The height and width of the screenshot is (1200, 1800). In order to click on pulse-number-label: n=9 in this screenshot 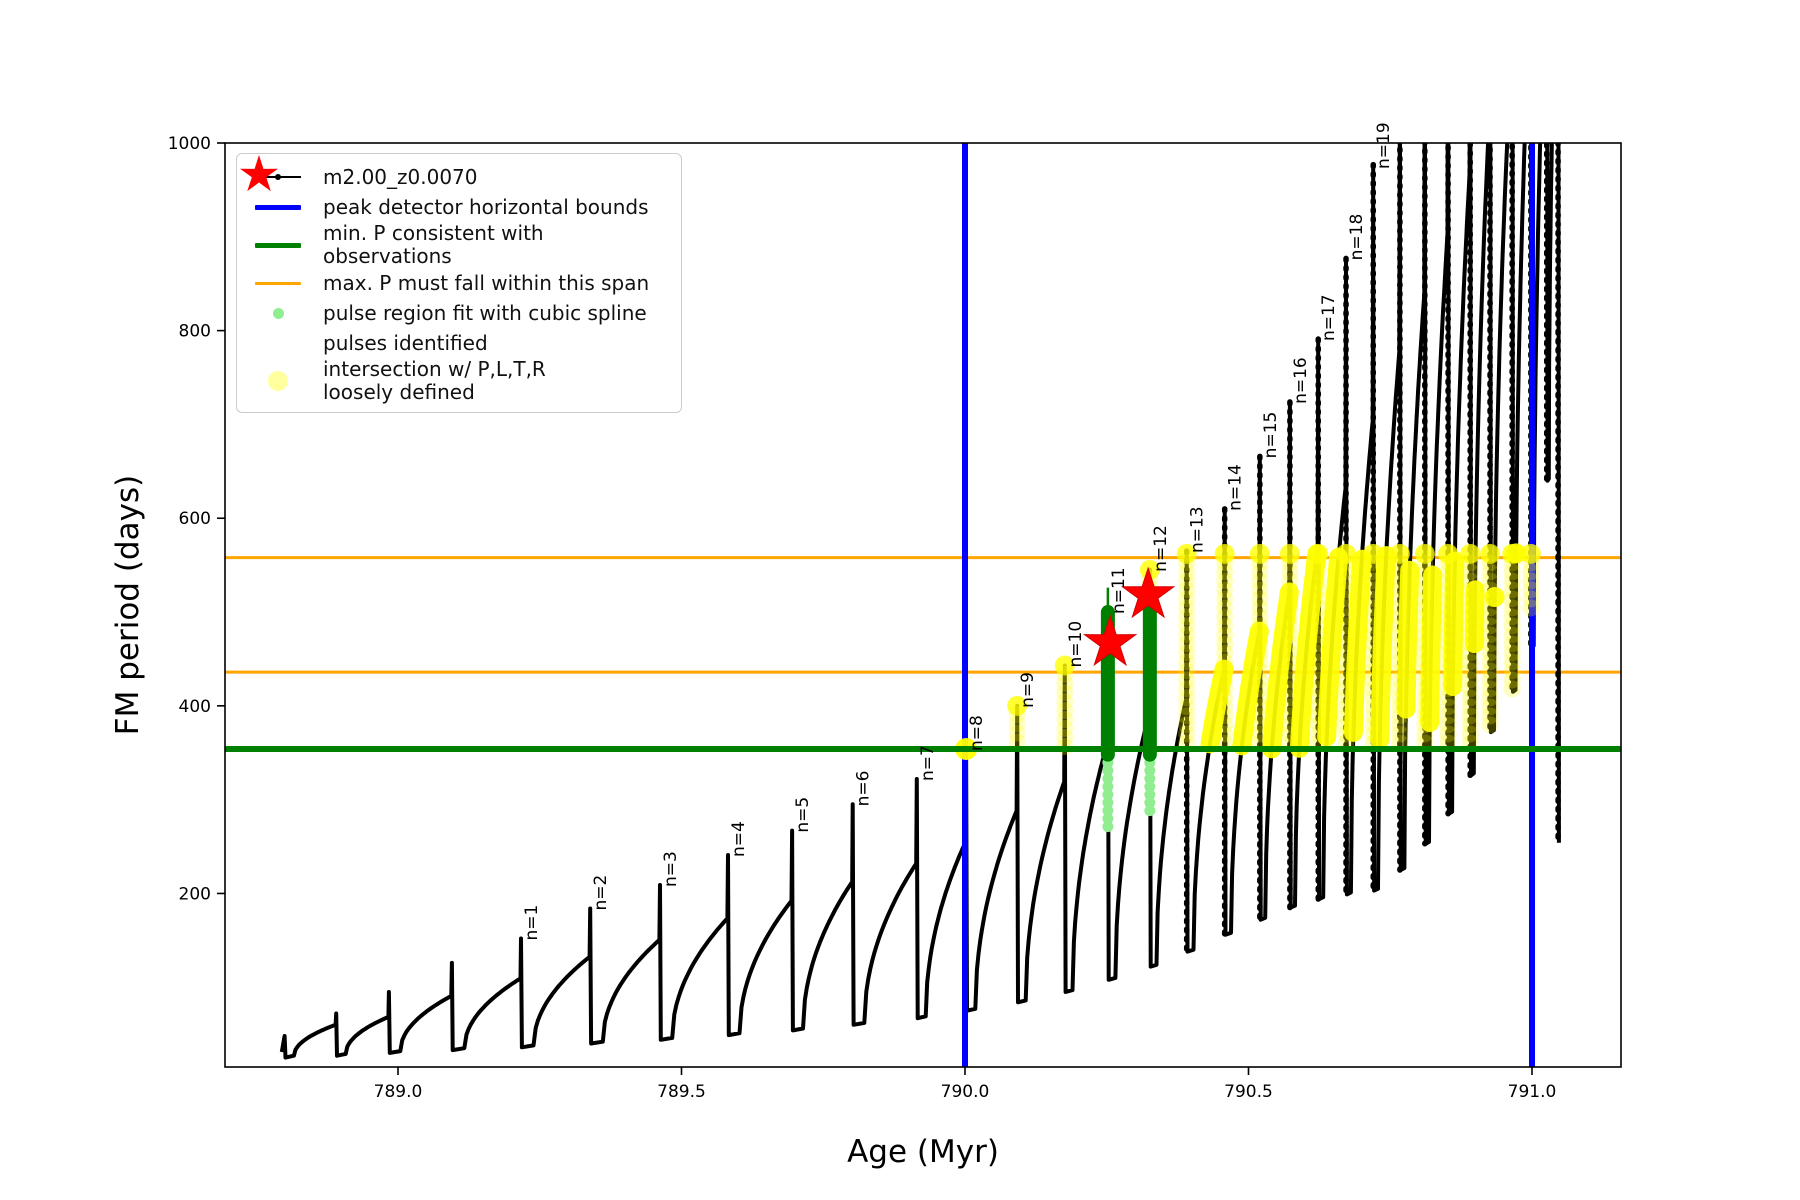, I will do `click(1028, 690)`.